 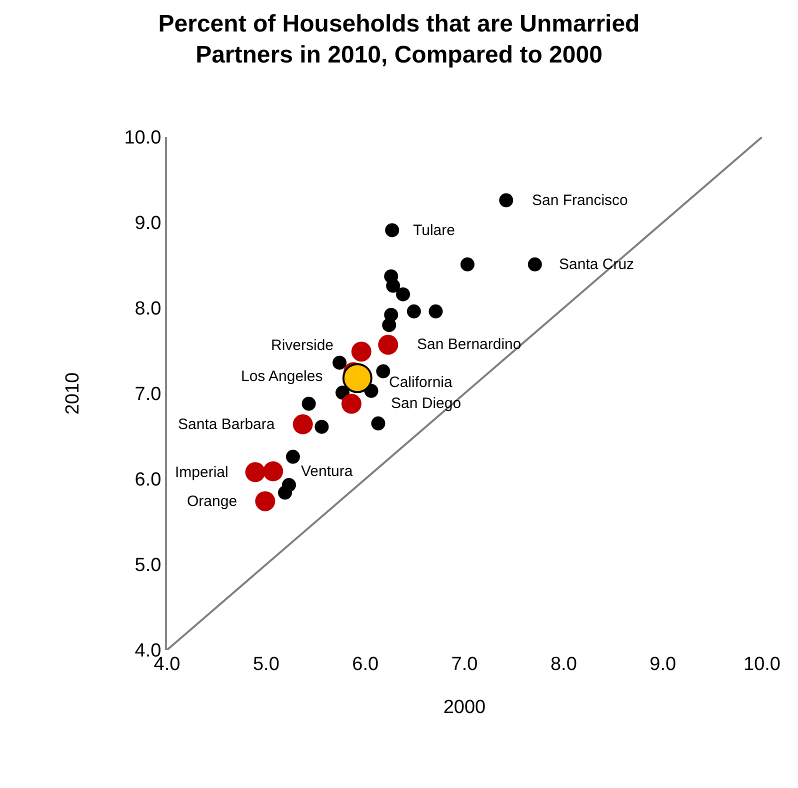 What do you see at coordinates (227, 424) in the screenshot?
I see `annotation: Santa Barbara` at bounding box center [227, 424].